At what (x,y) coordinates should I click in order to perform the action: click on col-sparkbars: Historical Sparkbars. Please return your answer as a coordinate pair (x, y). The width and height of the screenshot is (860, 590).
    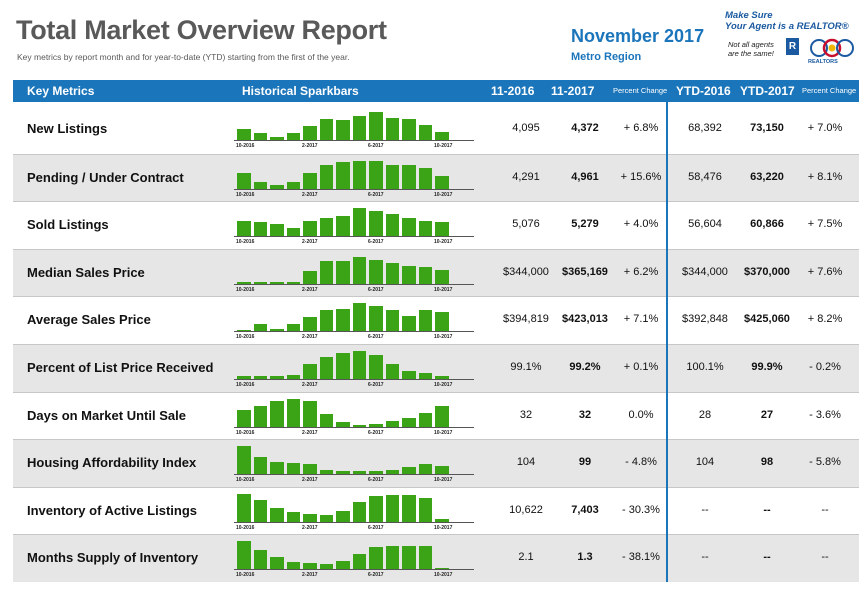
    Looking at the image, I should click on (300, 91).